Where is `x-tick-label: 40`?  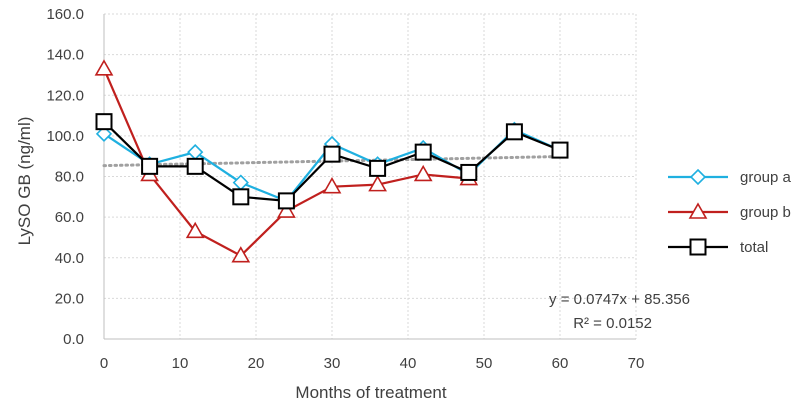
x-tick-label: 40 is located at coordinates (408, 363).